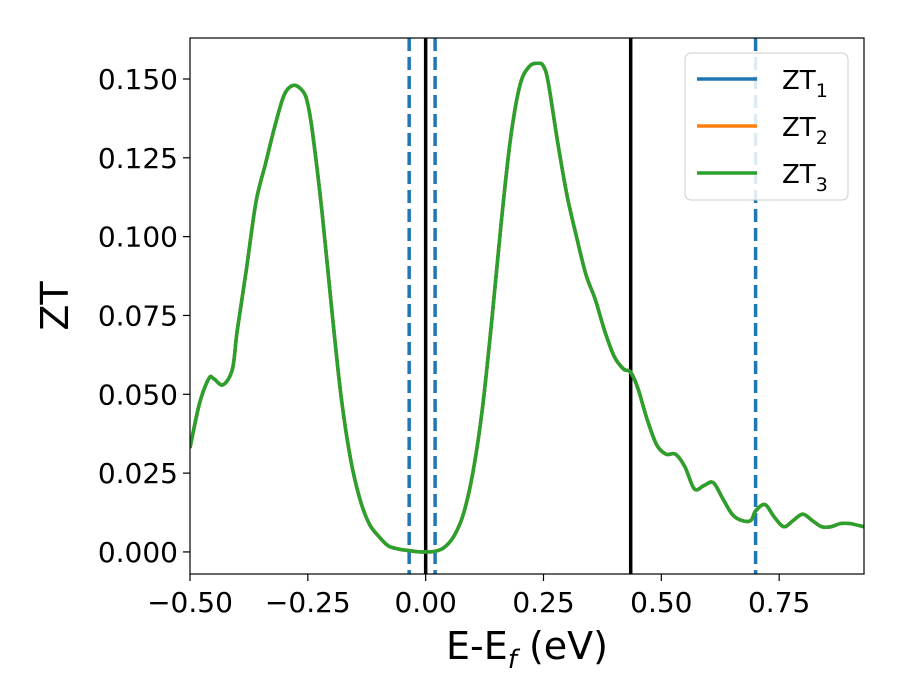 This screenshot has height=700, width=900. Describe the element at coordinates (138, 158) in the screenshot. I see `y-tick-label: 0.125` at that location.